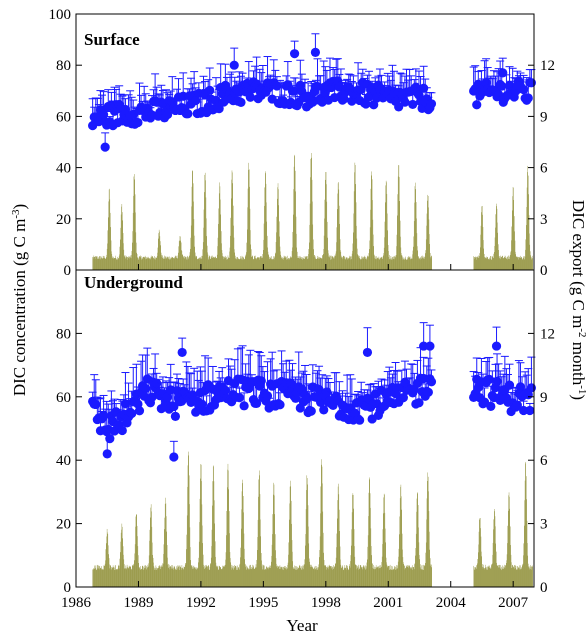 This screenshot has height=642, width=588. I want to click on right-axis-title-end: ), so click(578, 397).